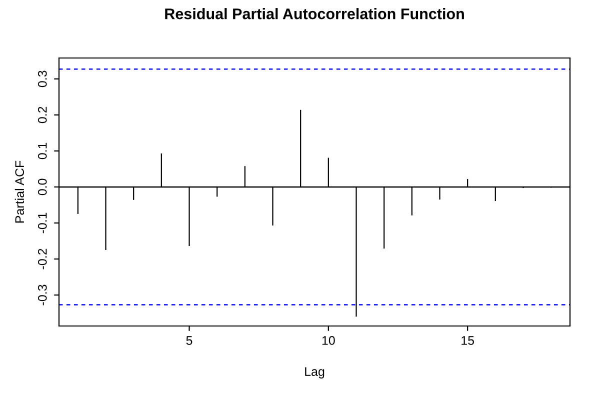  I want to click on y-tick-label: -0.3, so click(42, 295).